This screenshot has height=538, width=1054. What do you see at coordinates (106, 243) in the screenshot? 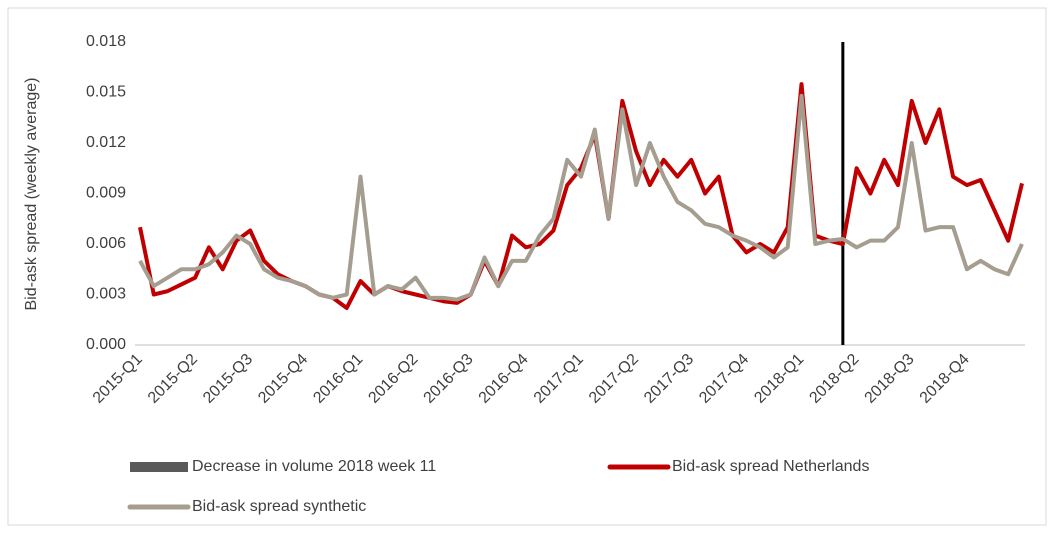
I see `y-tick-label: 0.006` at bounding box center [106, 243].